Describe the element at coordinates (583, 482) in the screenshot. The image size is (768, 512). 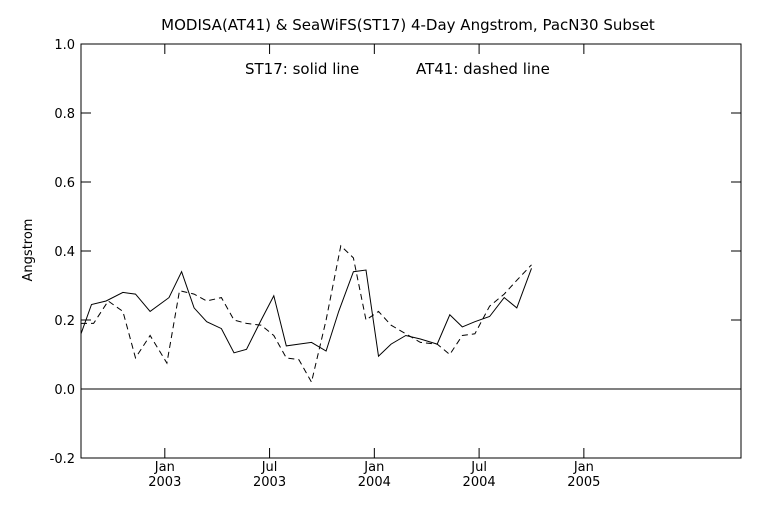
I see `x-tick-label-year: 2005` at that location.